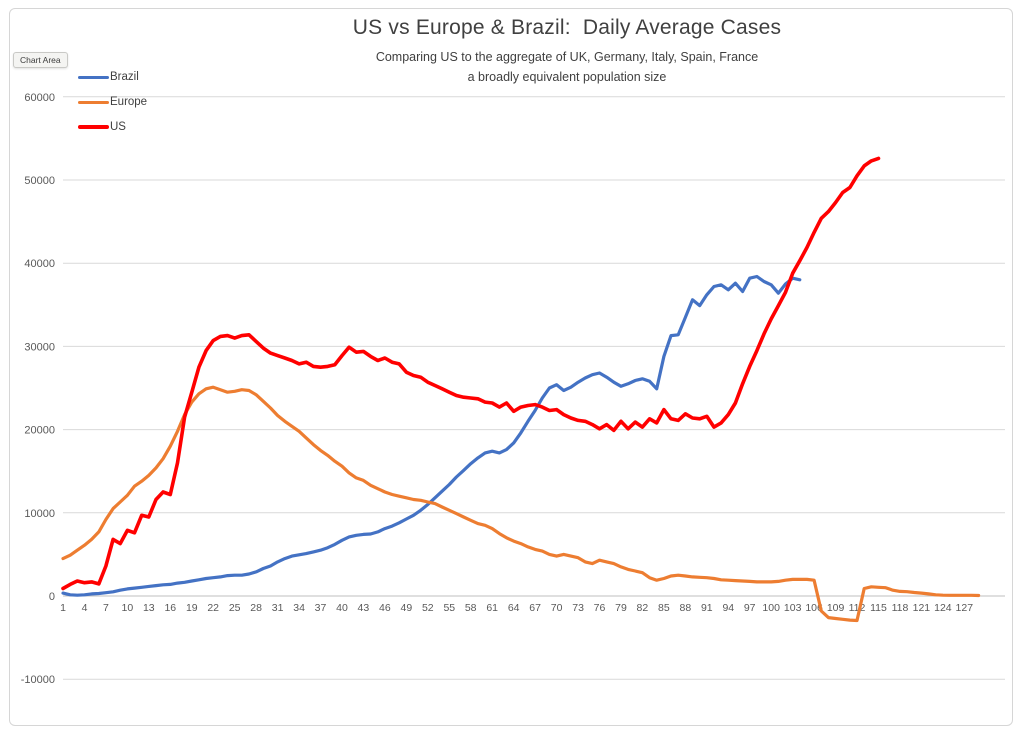  Describe the element at coordinates (93, 127) in the screenshot. I see `us-line-swatch` at that location.